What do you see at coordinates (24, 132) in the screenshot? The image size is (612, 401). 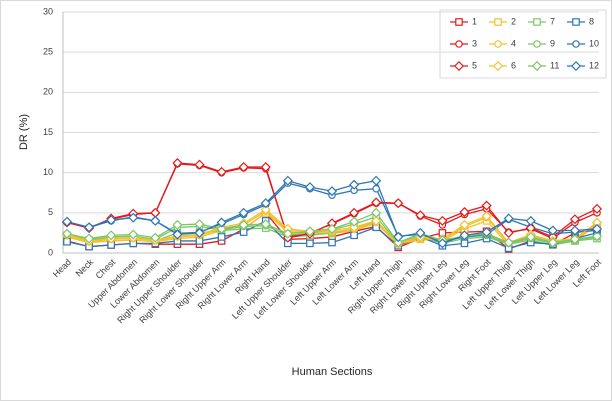 I see `y-axis-title: DR (%)` at bounding box center [24, 132].